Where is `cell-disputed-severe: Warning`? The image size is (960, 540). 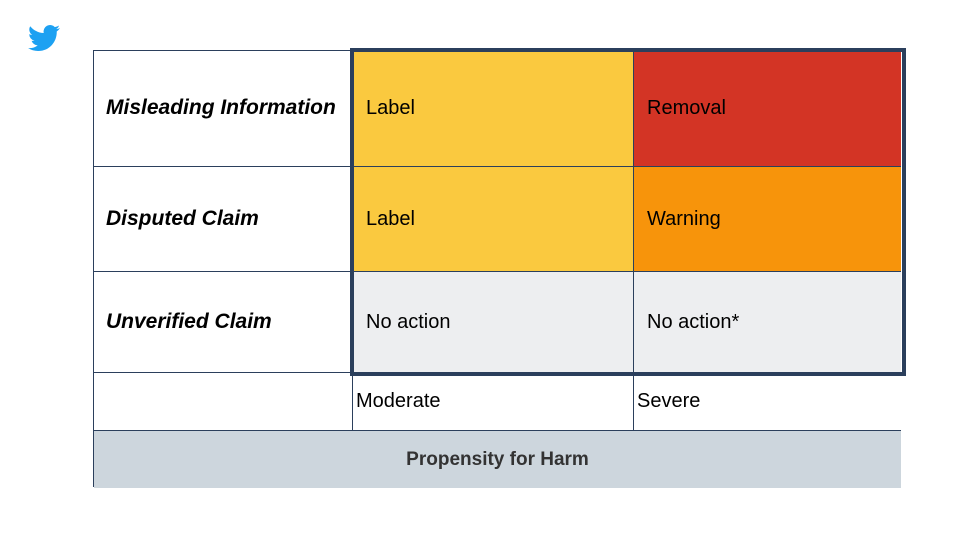
cell-disputed-severe: Warning is located at coordinates (767, 219).